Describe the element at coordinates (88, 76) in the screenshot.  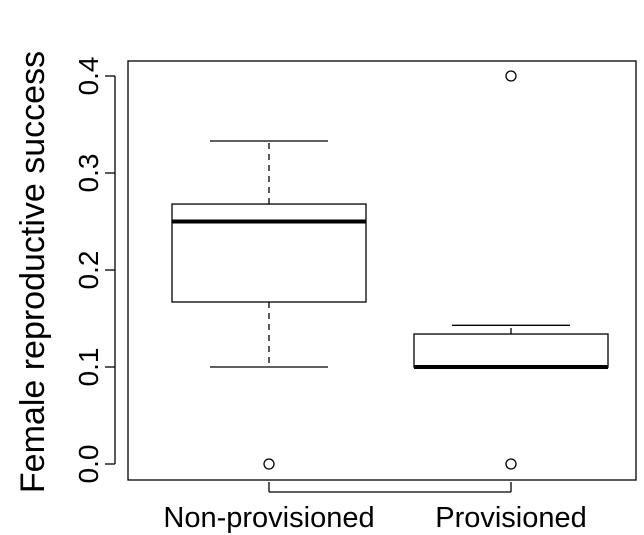
I see `y-tick-label: 0.4` at that location.